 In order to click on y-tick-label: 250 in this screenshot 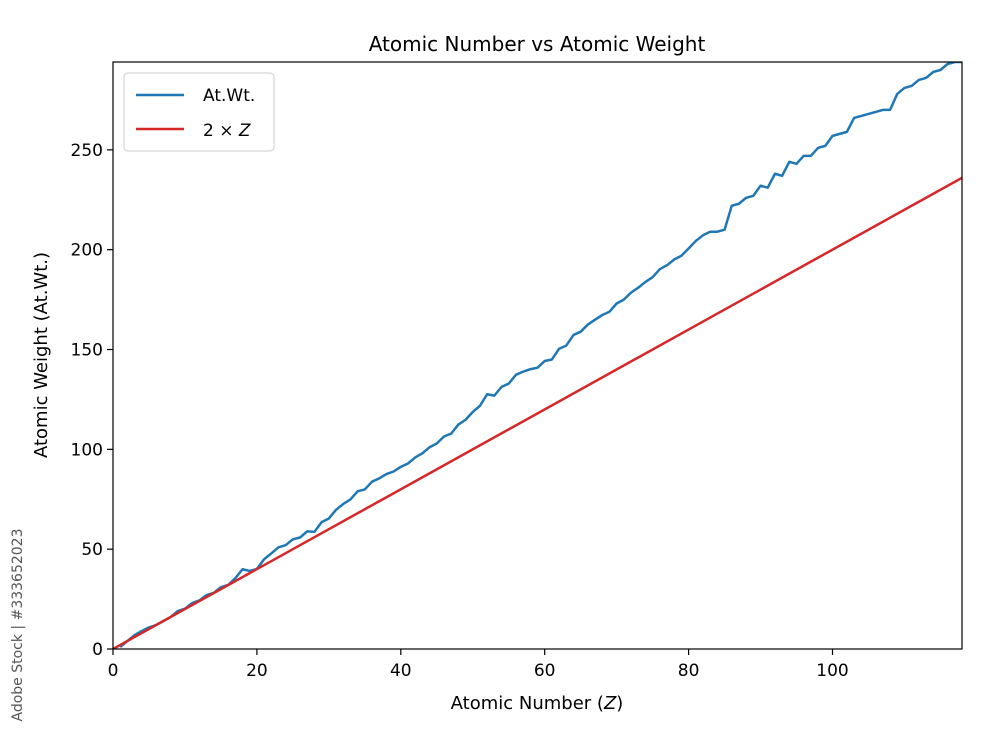, I will do `click(87, 151)`.